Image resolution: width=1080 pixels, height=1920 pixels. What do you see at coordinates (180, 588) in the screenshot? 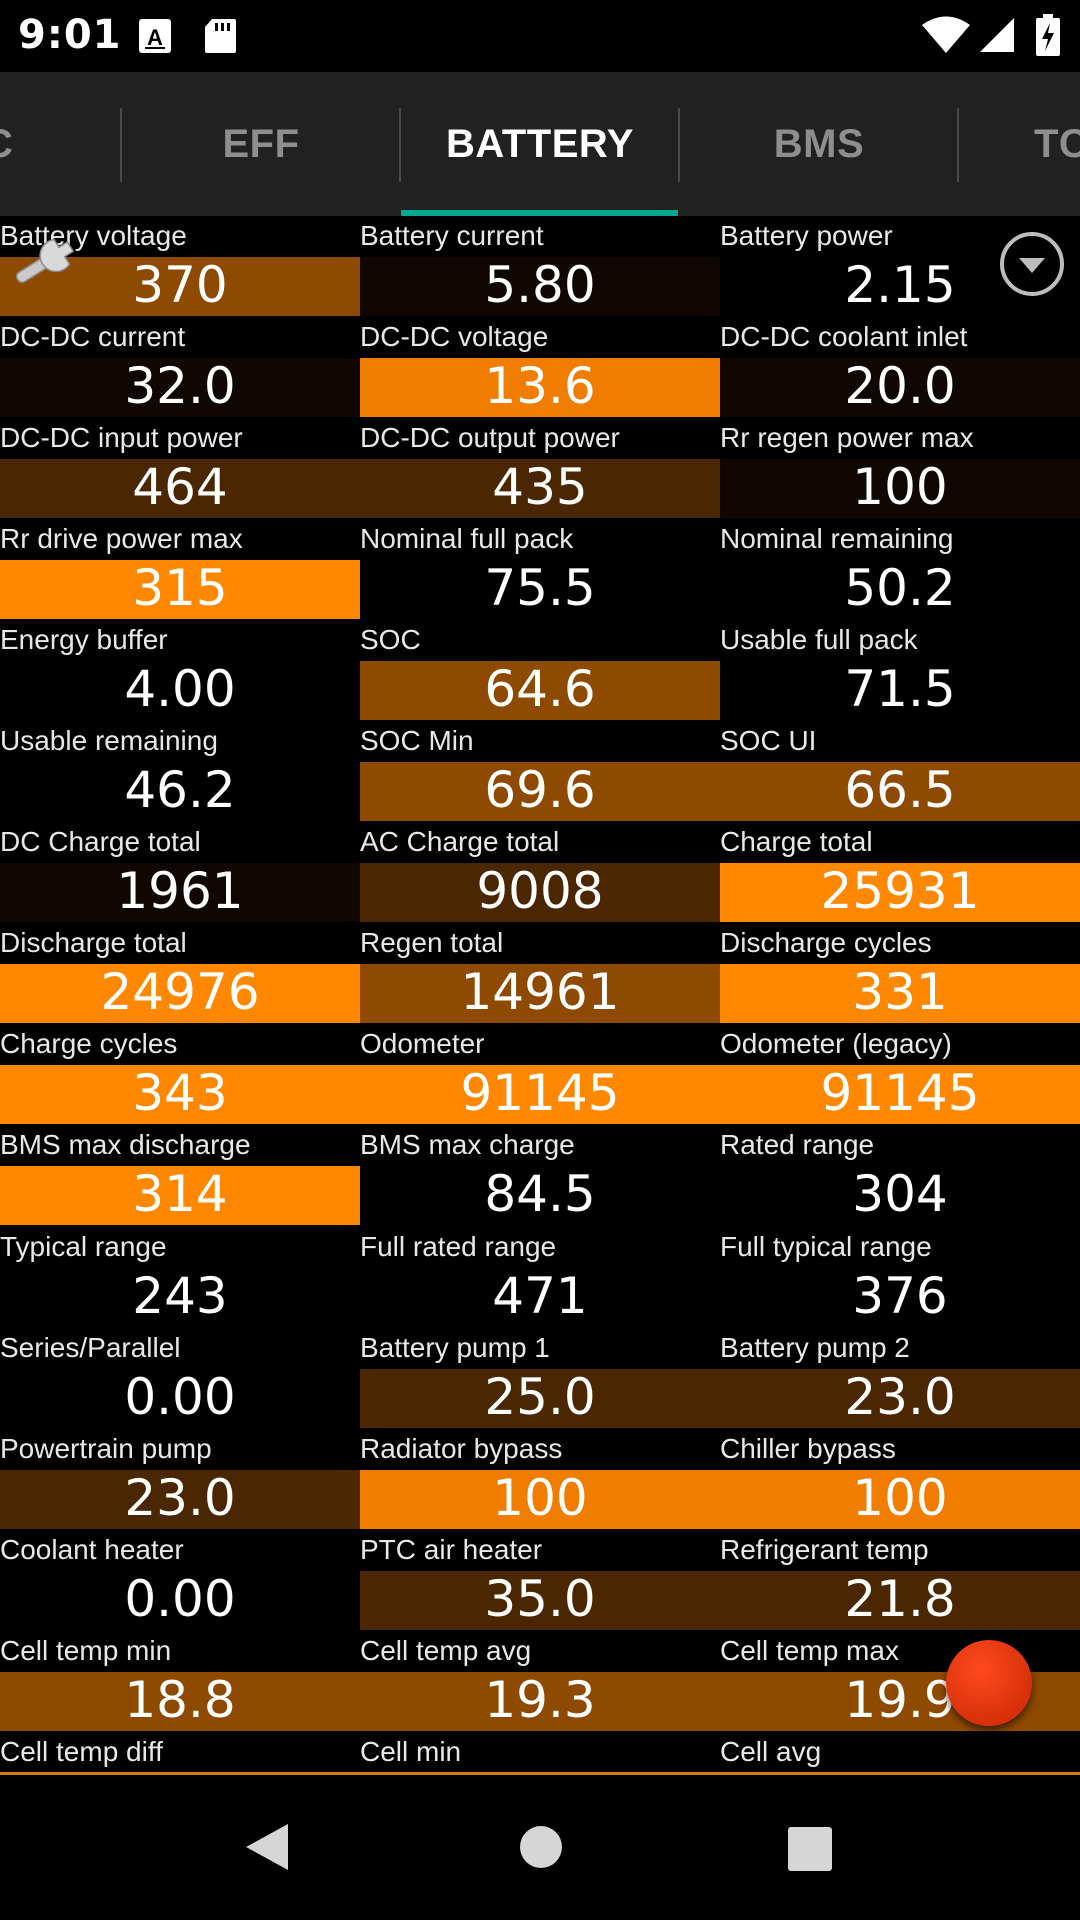
I see `gauge-value: 315` at bounding box center [180, 588].